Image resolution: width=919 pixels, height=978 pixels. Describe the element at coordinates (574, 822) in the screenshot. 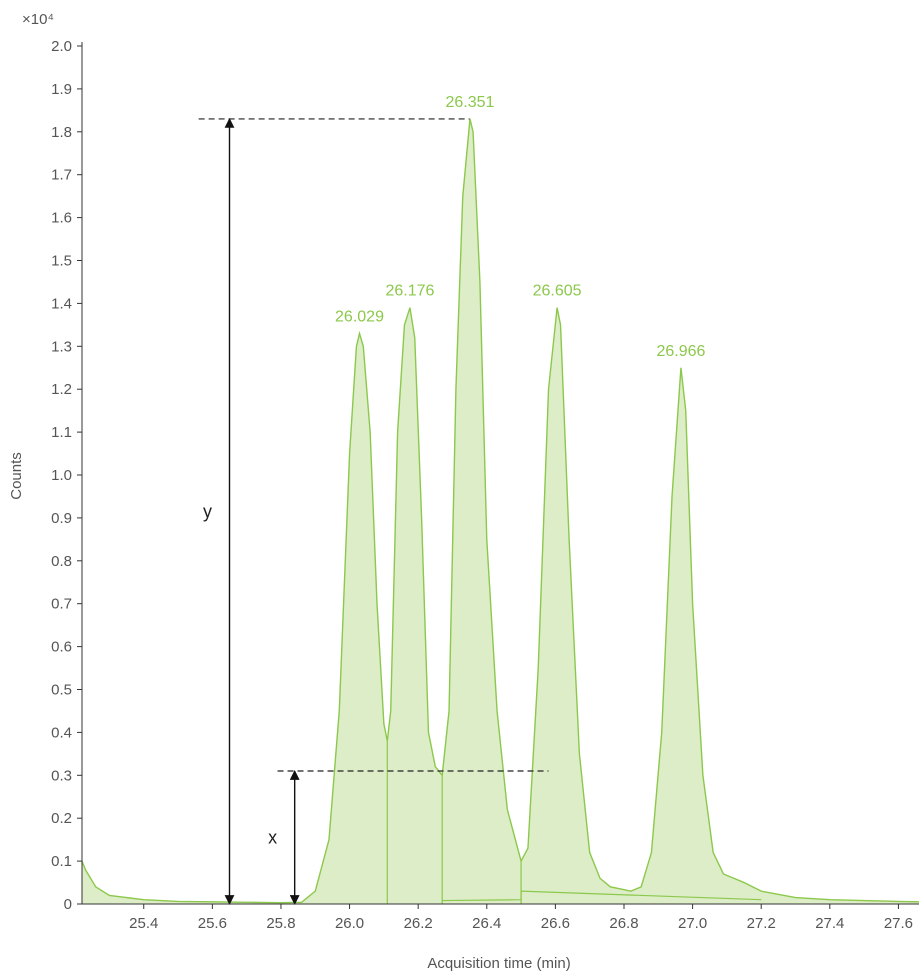

I see `integration-dividers` at that location.